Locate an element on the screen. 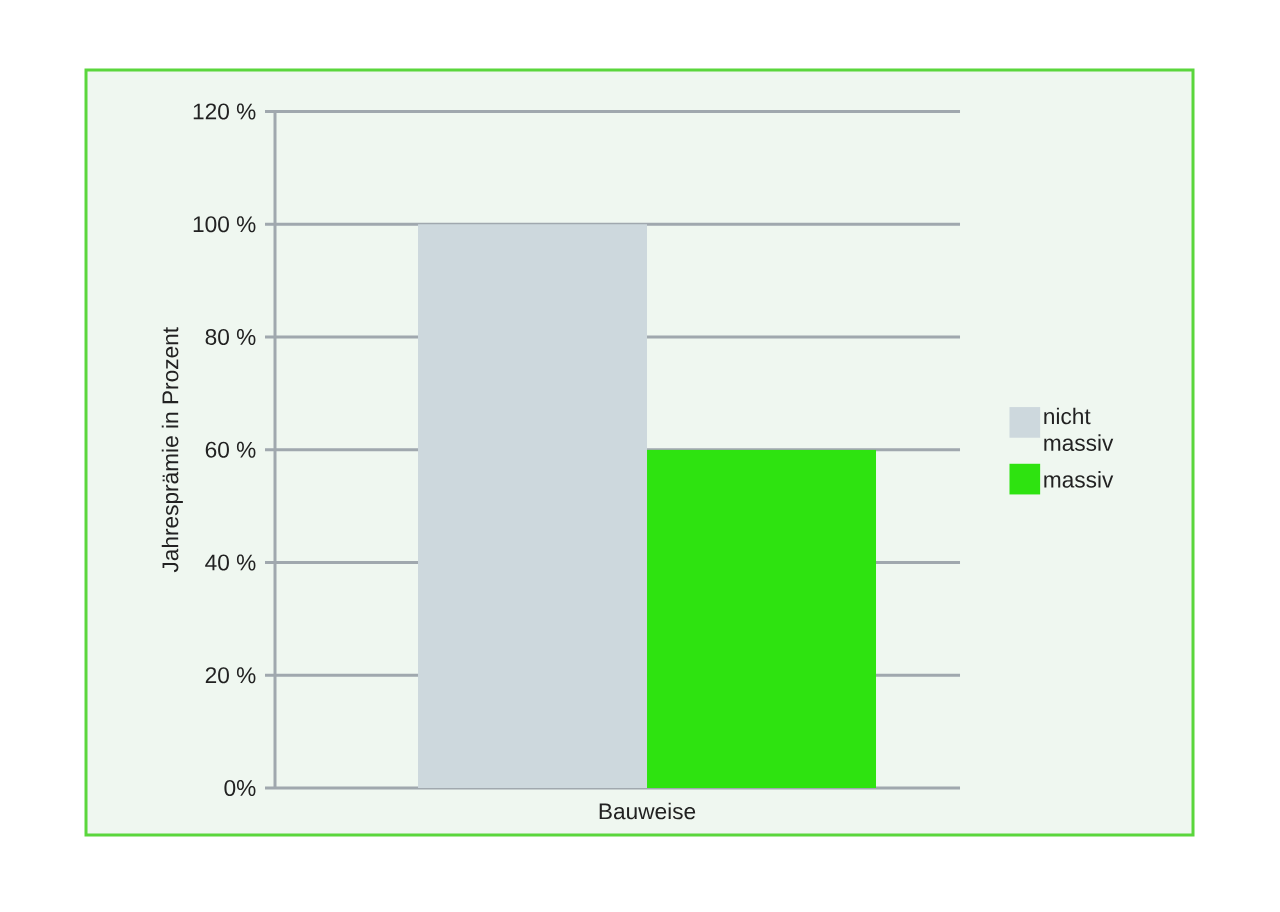 The height and width of the screenshot is (912, 1280). legend-label: massiv is located at coordinates (1079, 479).